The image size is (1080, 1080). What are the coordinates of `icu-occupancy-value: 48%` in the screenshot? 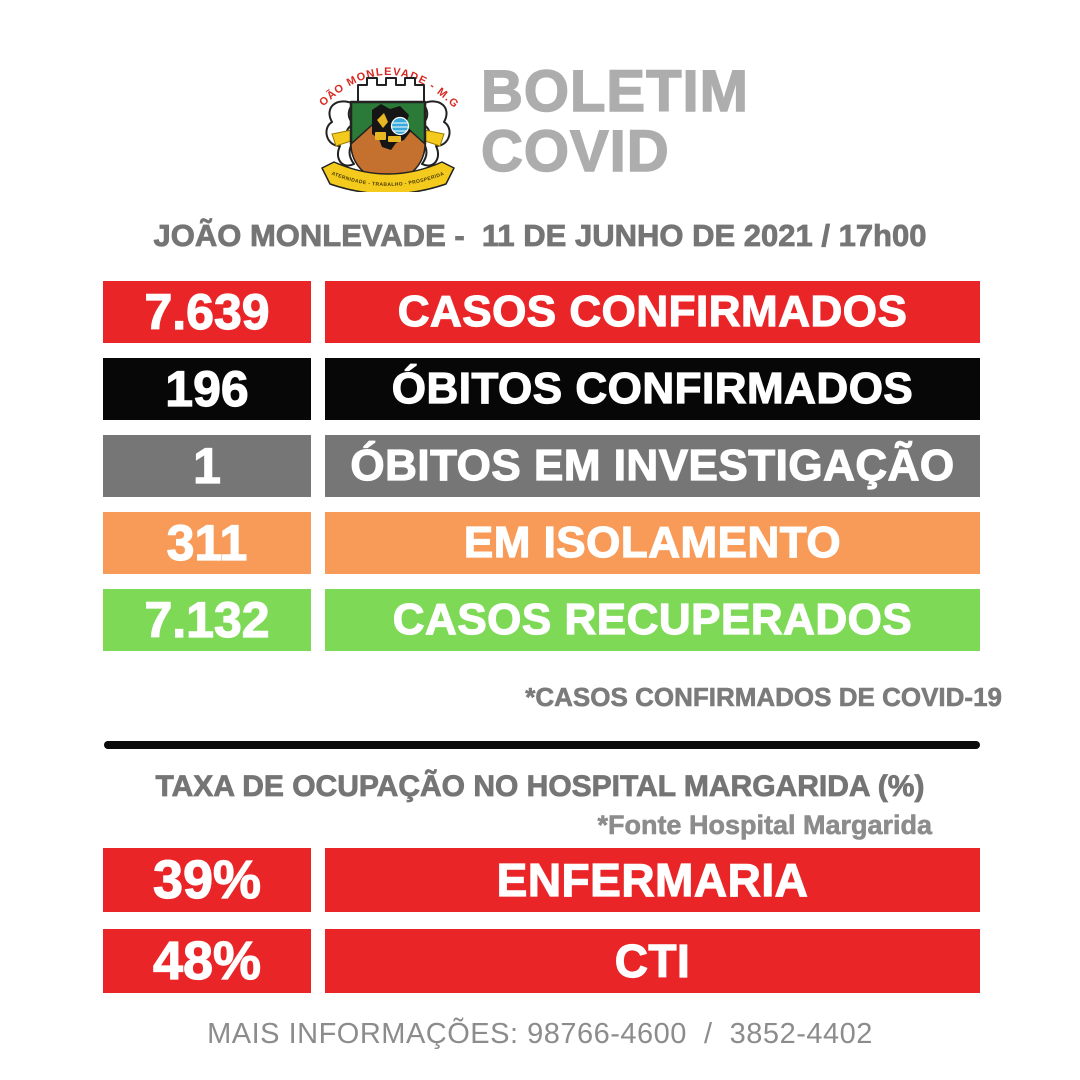 It's located at (207, 961).